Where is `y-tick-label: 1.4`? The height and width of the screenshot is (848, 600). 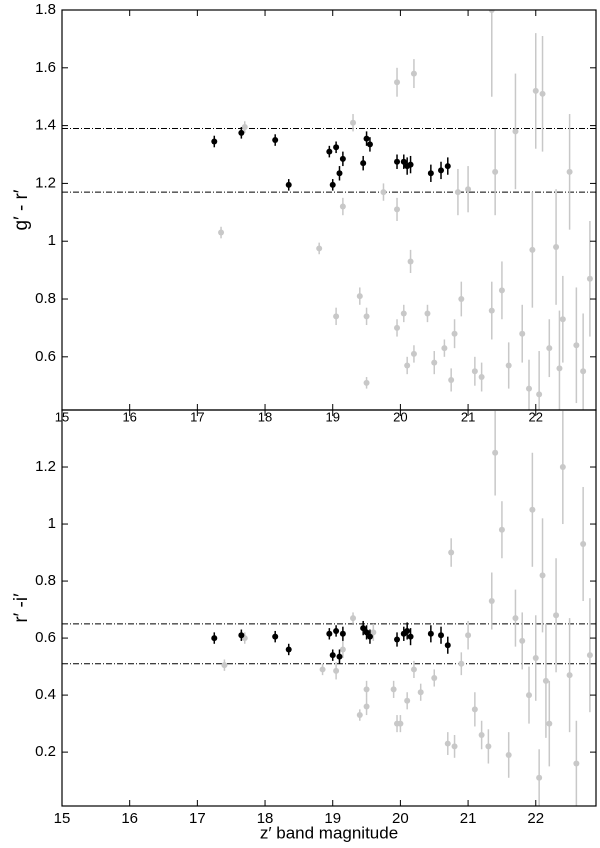 y-tick-label: 1.4 is located at coordinates (45, 125).